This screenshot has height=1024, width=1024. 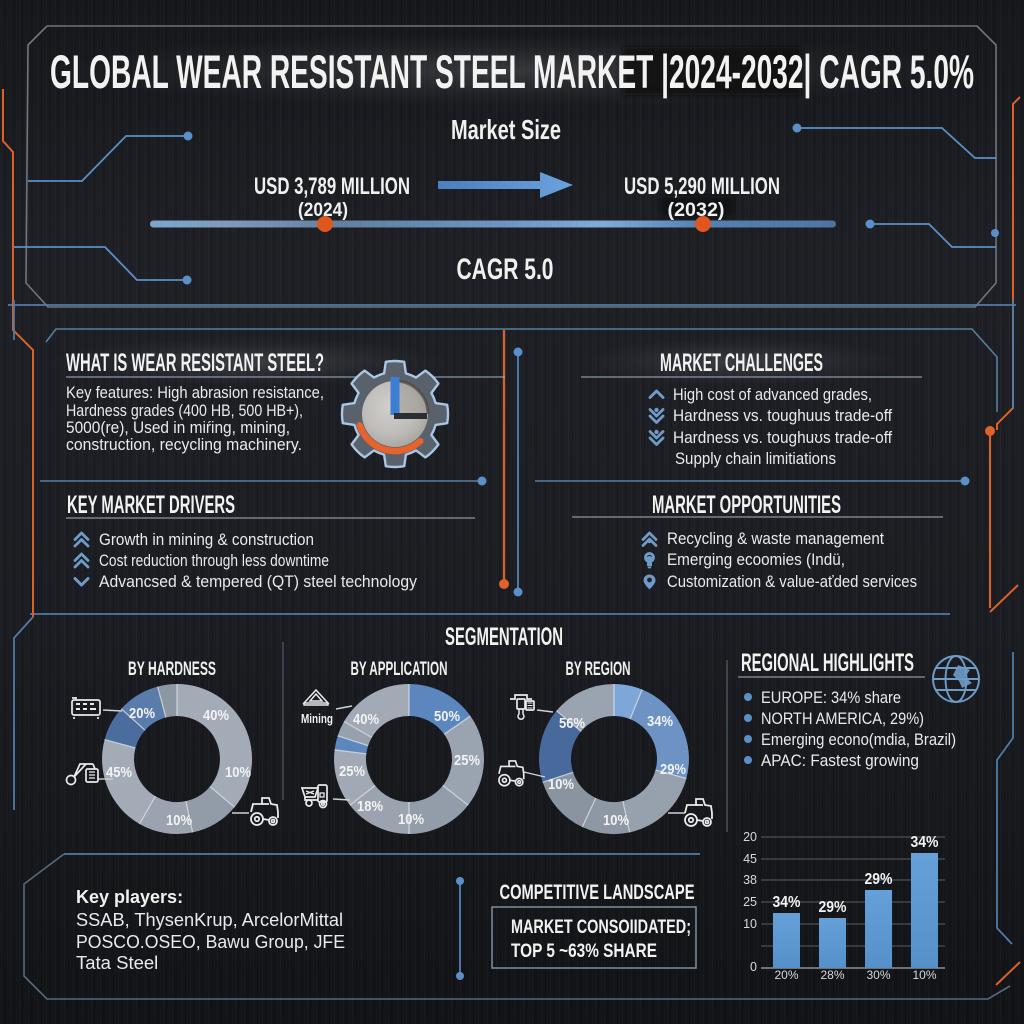 I want to click on svg-text: Emerging ecoomies (Indü,, so click(x=756, y=560).